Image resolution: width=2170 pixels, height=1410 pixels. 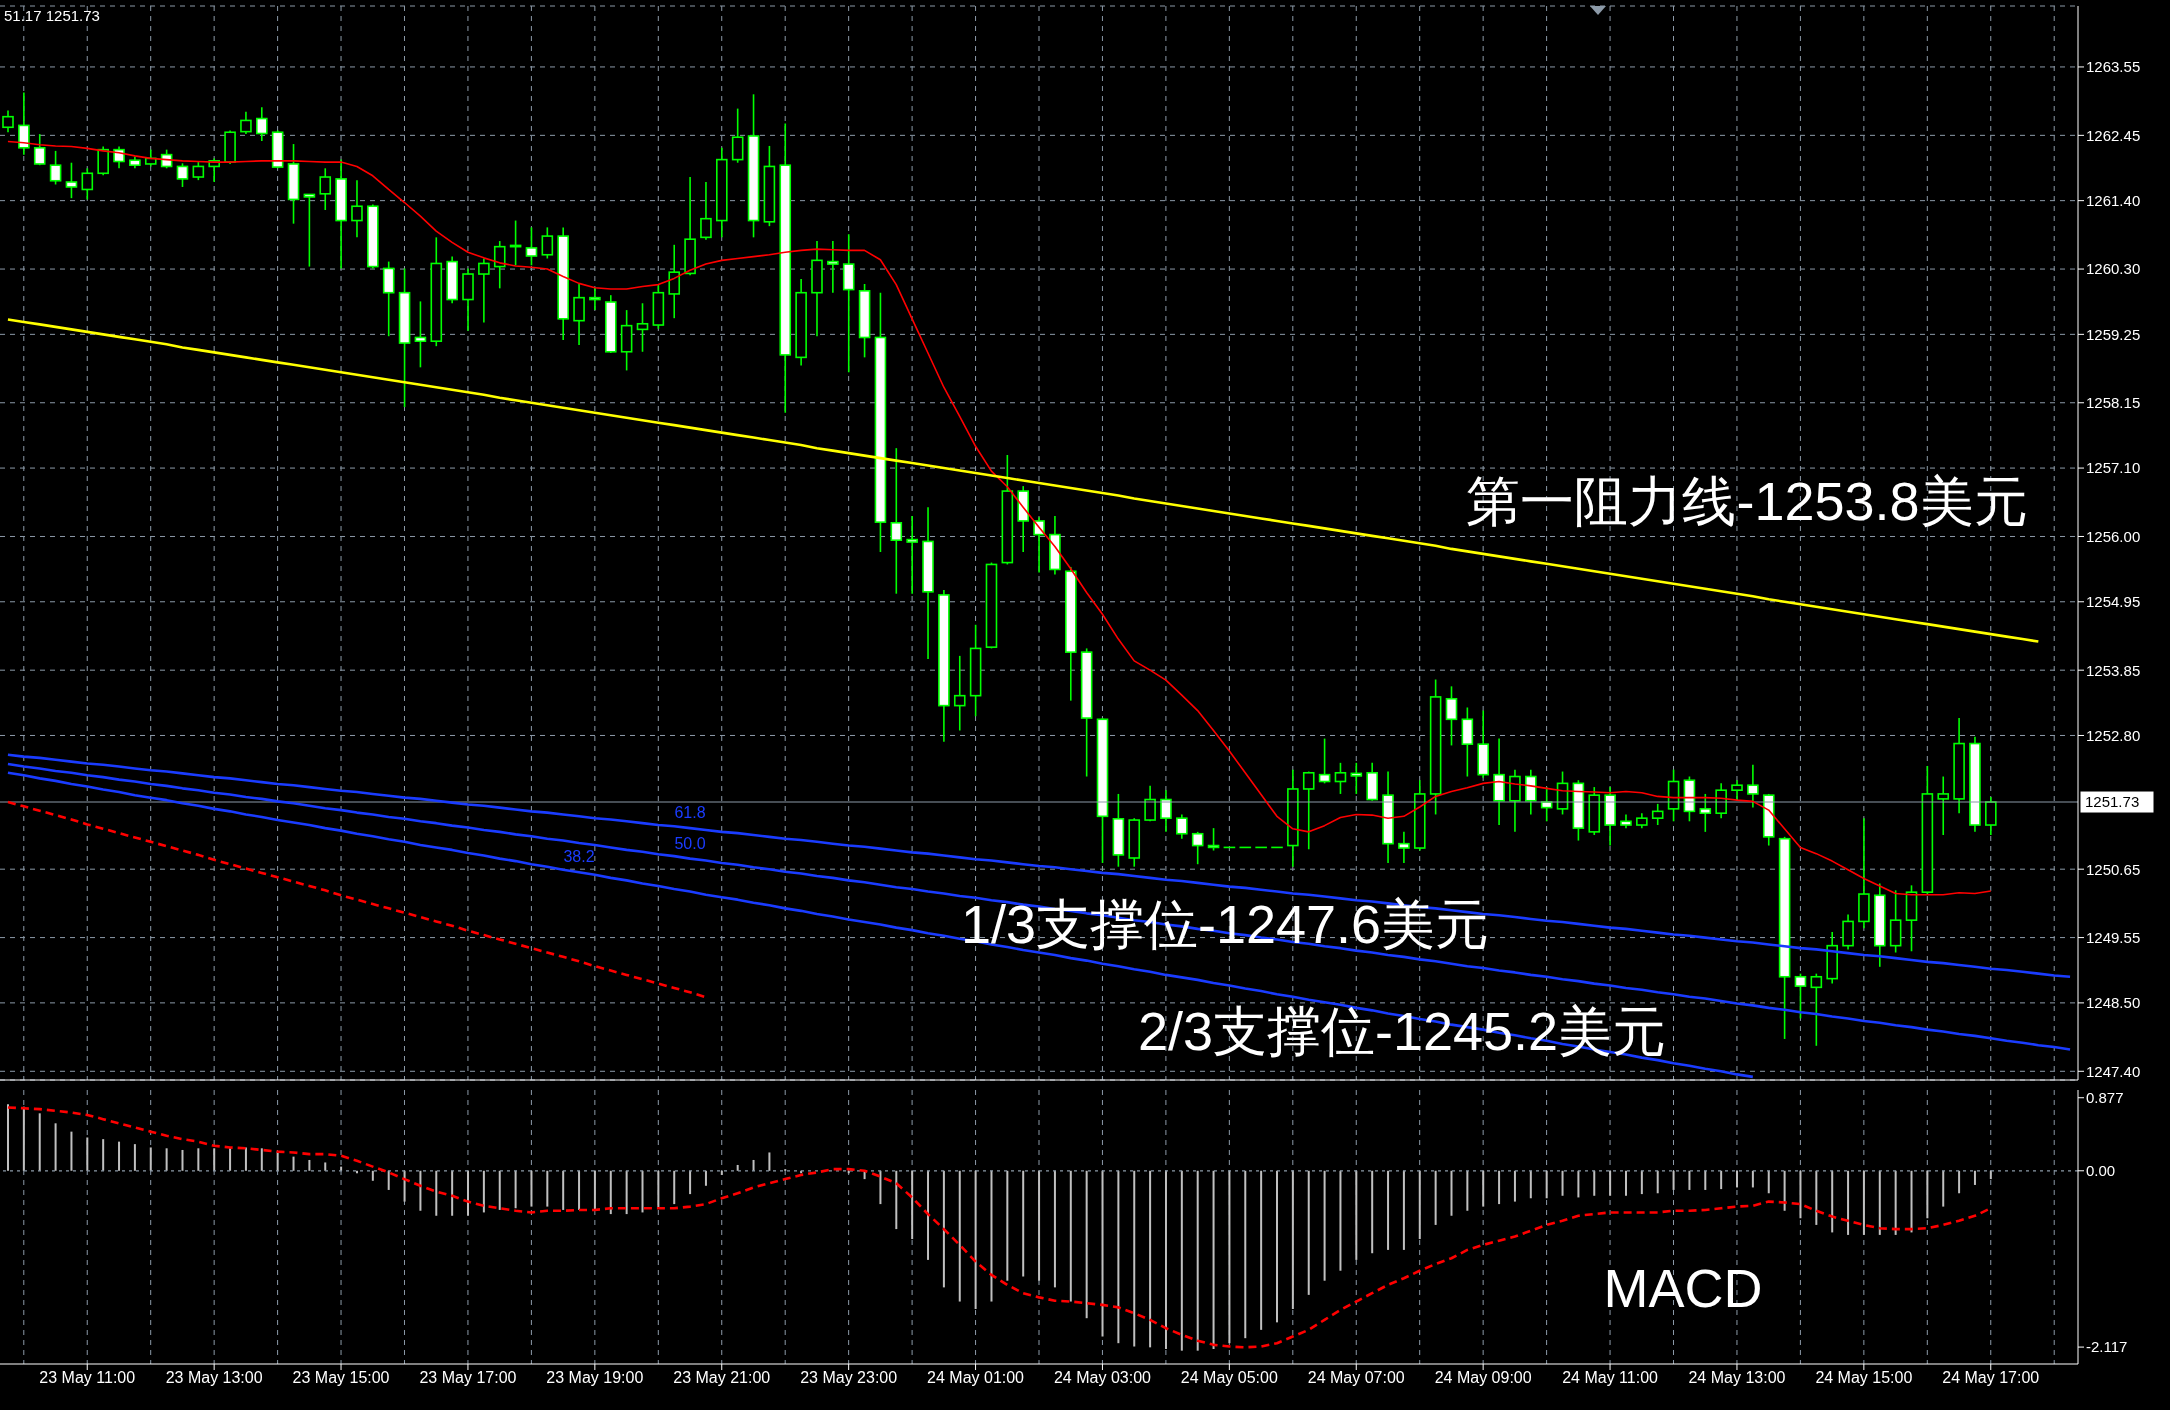 What do you see at coordinates (2101, 1171) in the screenshot?
I see `y-tick-label: 0.00` at bounding box center [2101, 1171].